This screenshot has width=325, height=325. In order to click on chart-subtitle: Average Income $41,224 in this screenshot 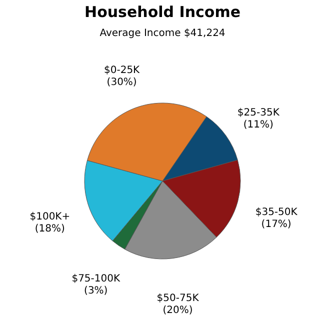, I will do `click(163, 33)`.